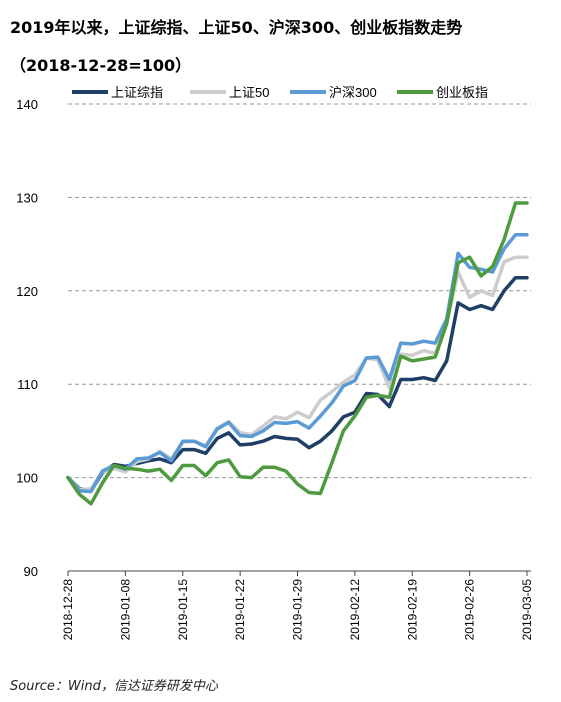 This screenshot has height=702, width=561. I want to click on y-tick-label: 140, so click(27, 104).